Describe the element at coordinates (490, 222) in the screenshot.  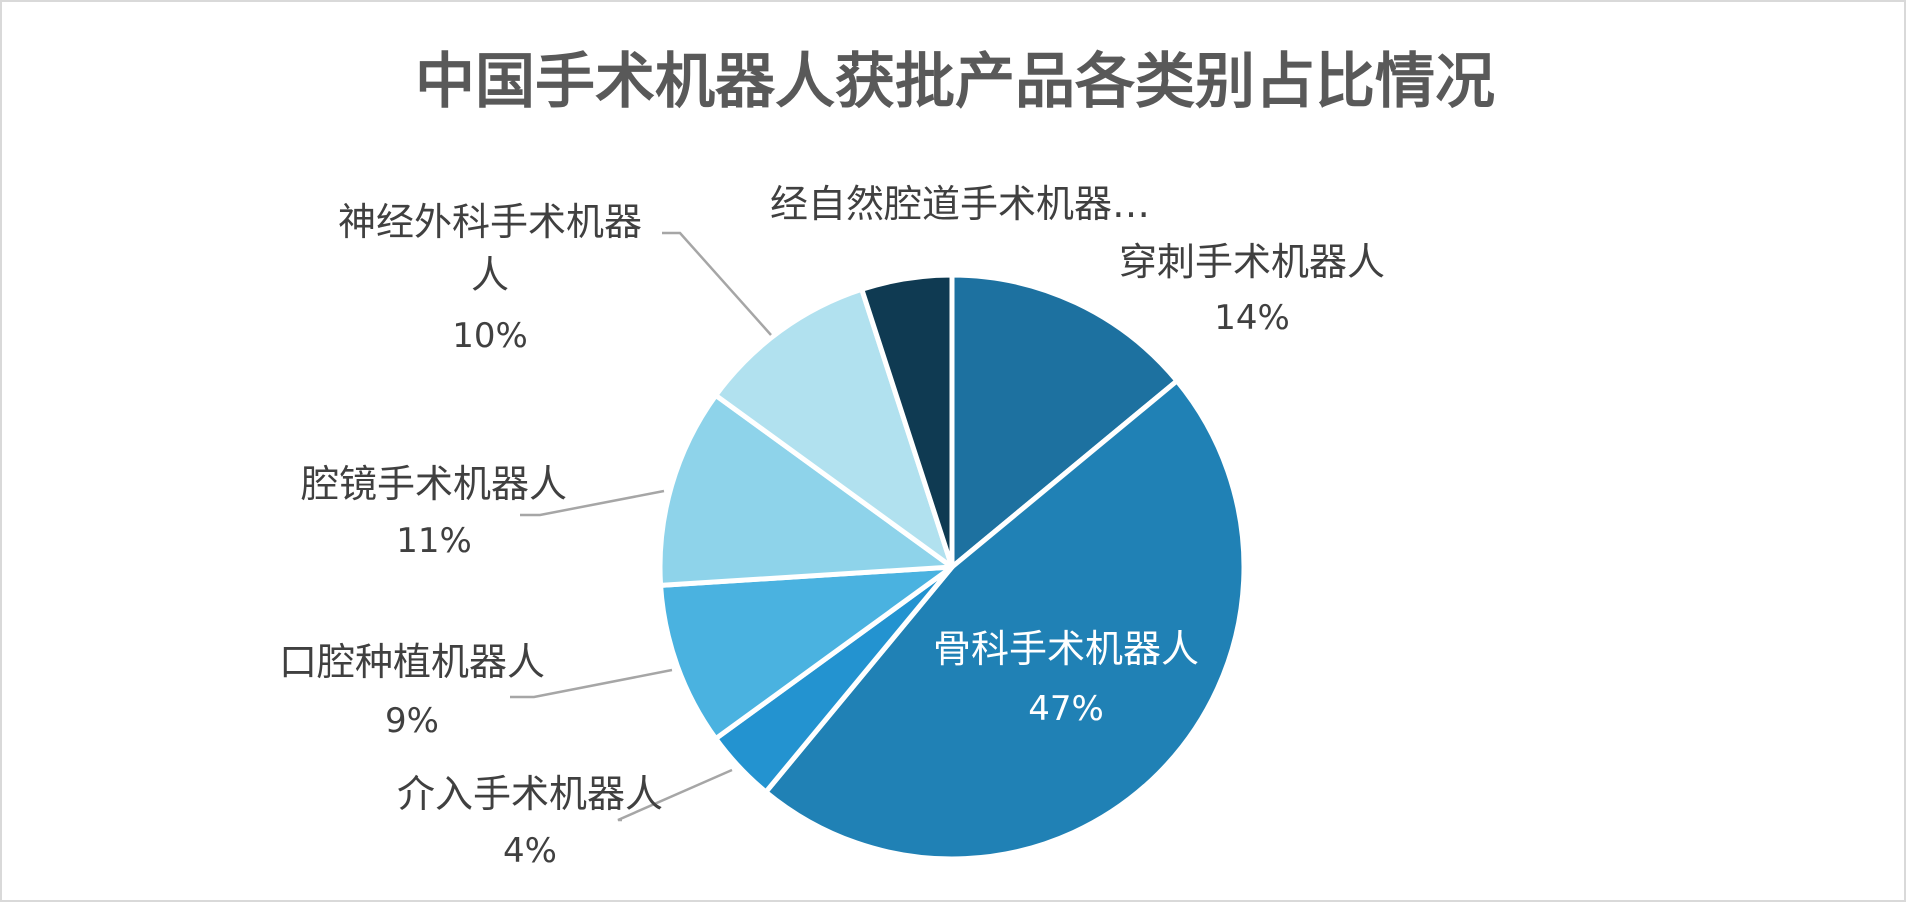
I see `slice-label-neurosurgery-line1: 神经外科手术机器` at that location.